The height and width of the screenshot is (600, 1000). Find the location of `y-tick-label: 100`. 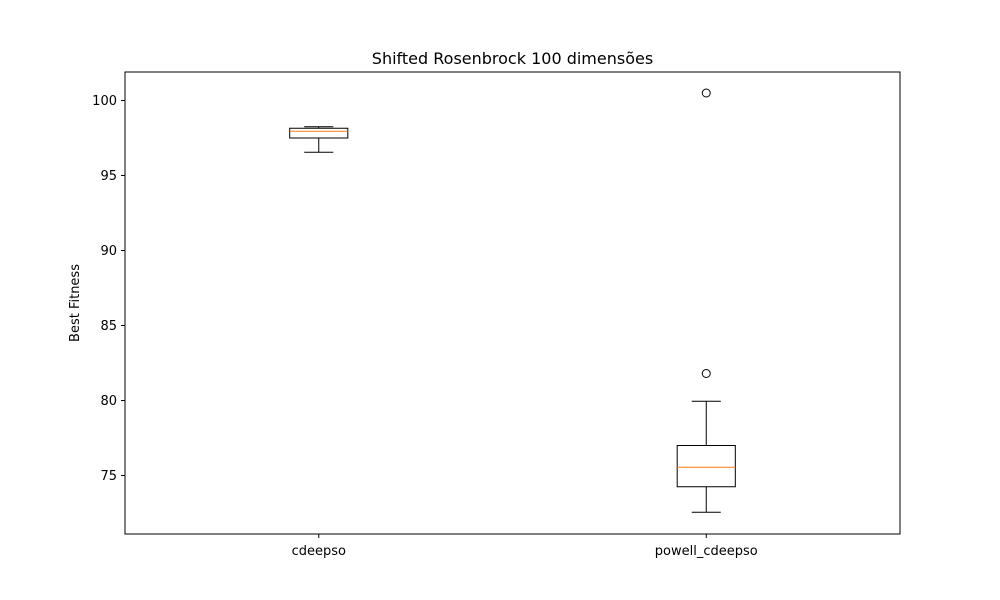

y-tick-label: 100 is located at coordinates (104, 101).